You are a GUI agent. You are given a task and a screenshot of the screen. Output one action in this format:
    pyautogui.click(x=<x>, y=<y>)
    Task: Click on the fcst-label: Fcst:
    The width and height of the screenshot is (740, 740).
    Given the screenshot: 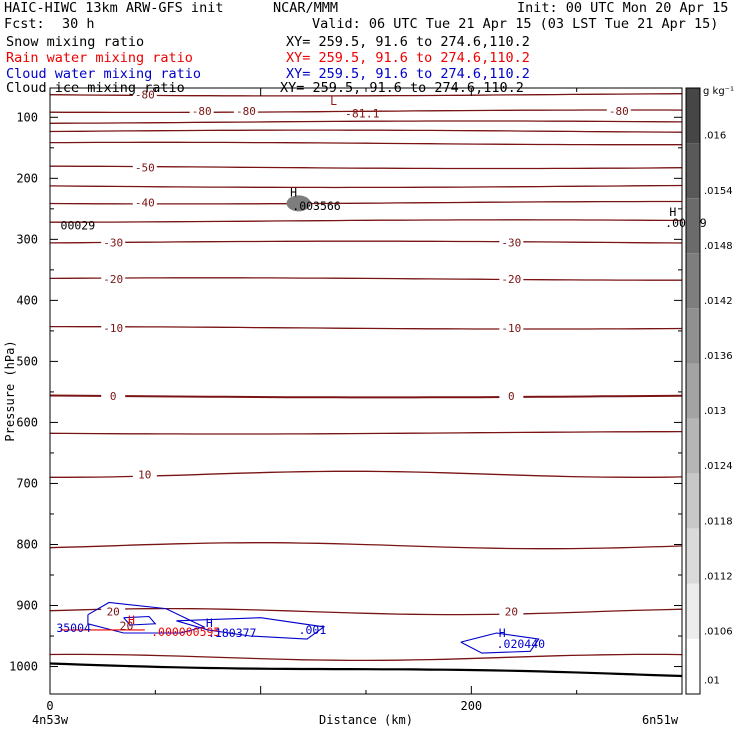 What is the action you would take?
    pyautogui.click(x=24, y=24)
    